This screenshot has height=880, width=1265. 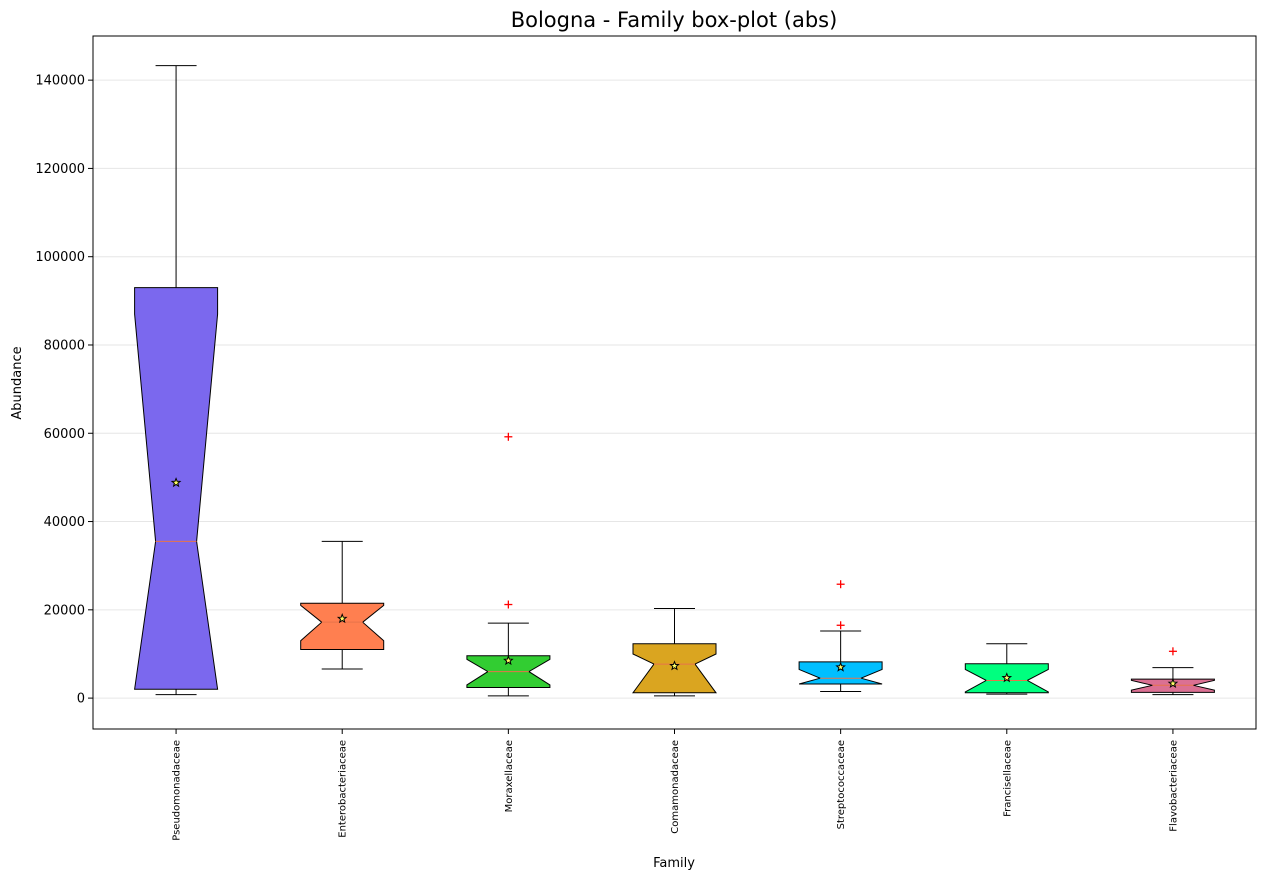 What do you see at coordinates (60, 169) in the screenshot?
I see `y-tick-label: 120000` at bounding box center [60, 169].